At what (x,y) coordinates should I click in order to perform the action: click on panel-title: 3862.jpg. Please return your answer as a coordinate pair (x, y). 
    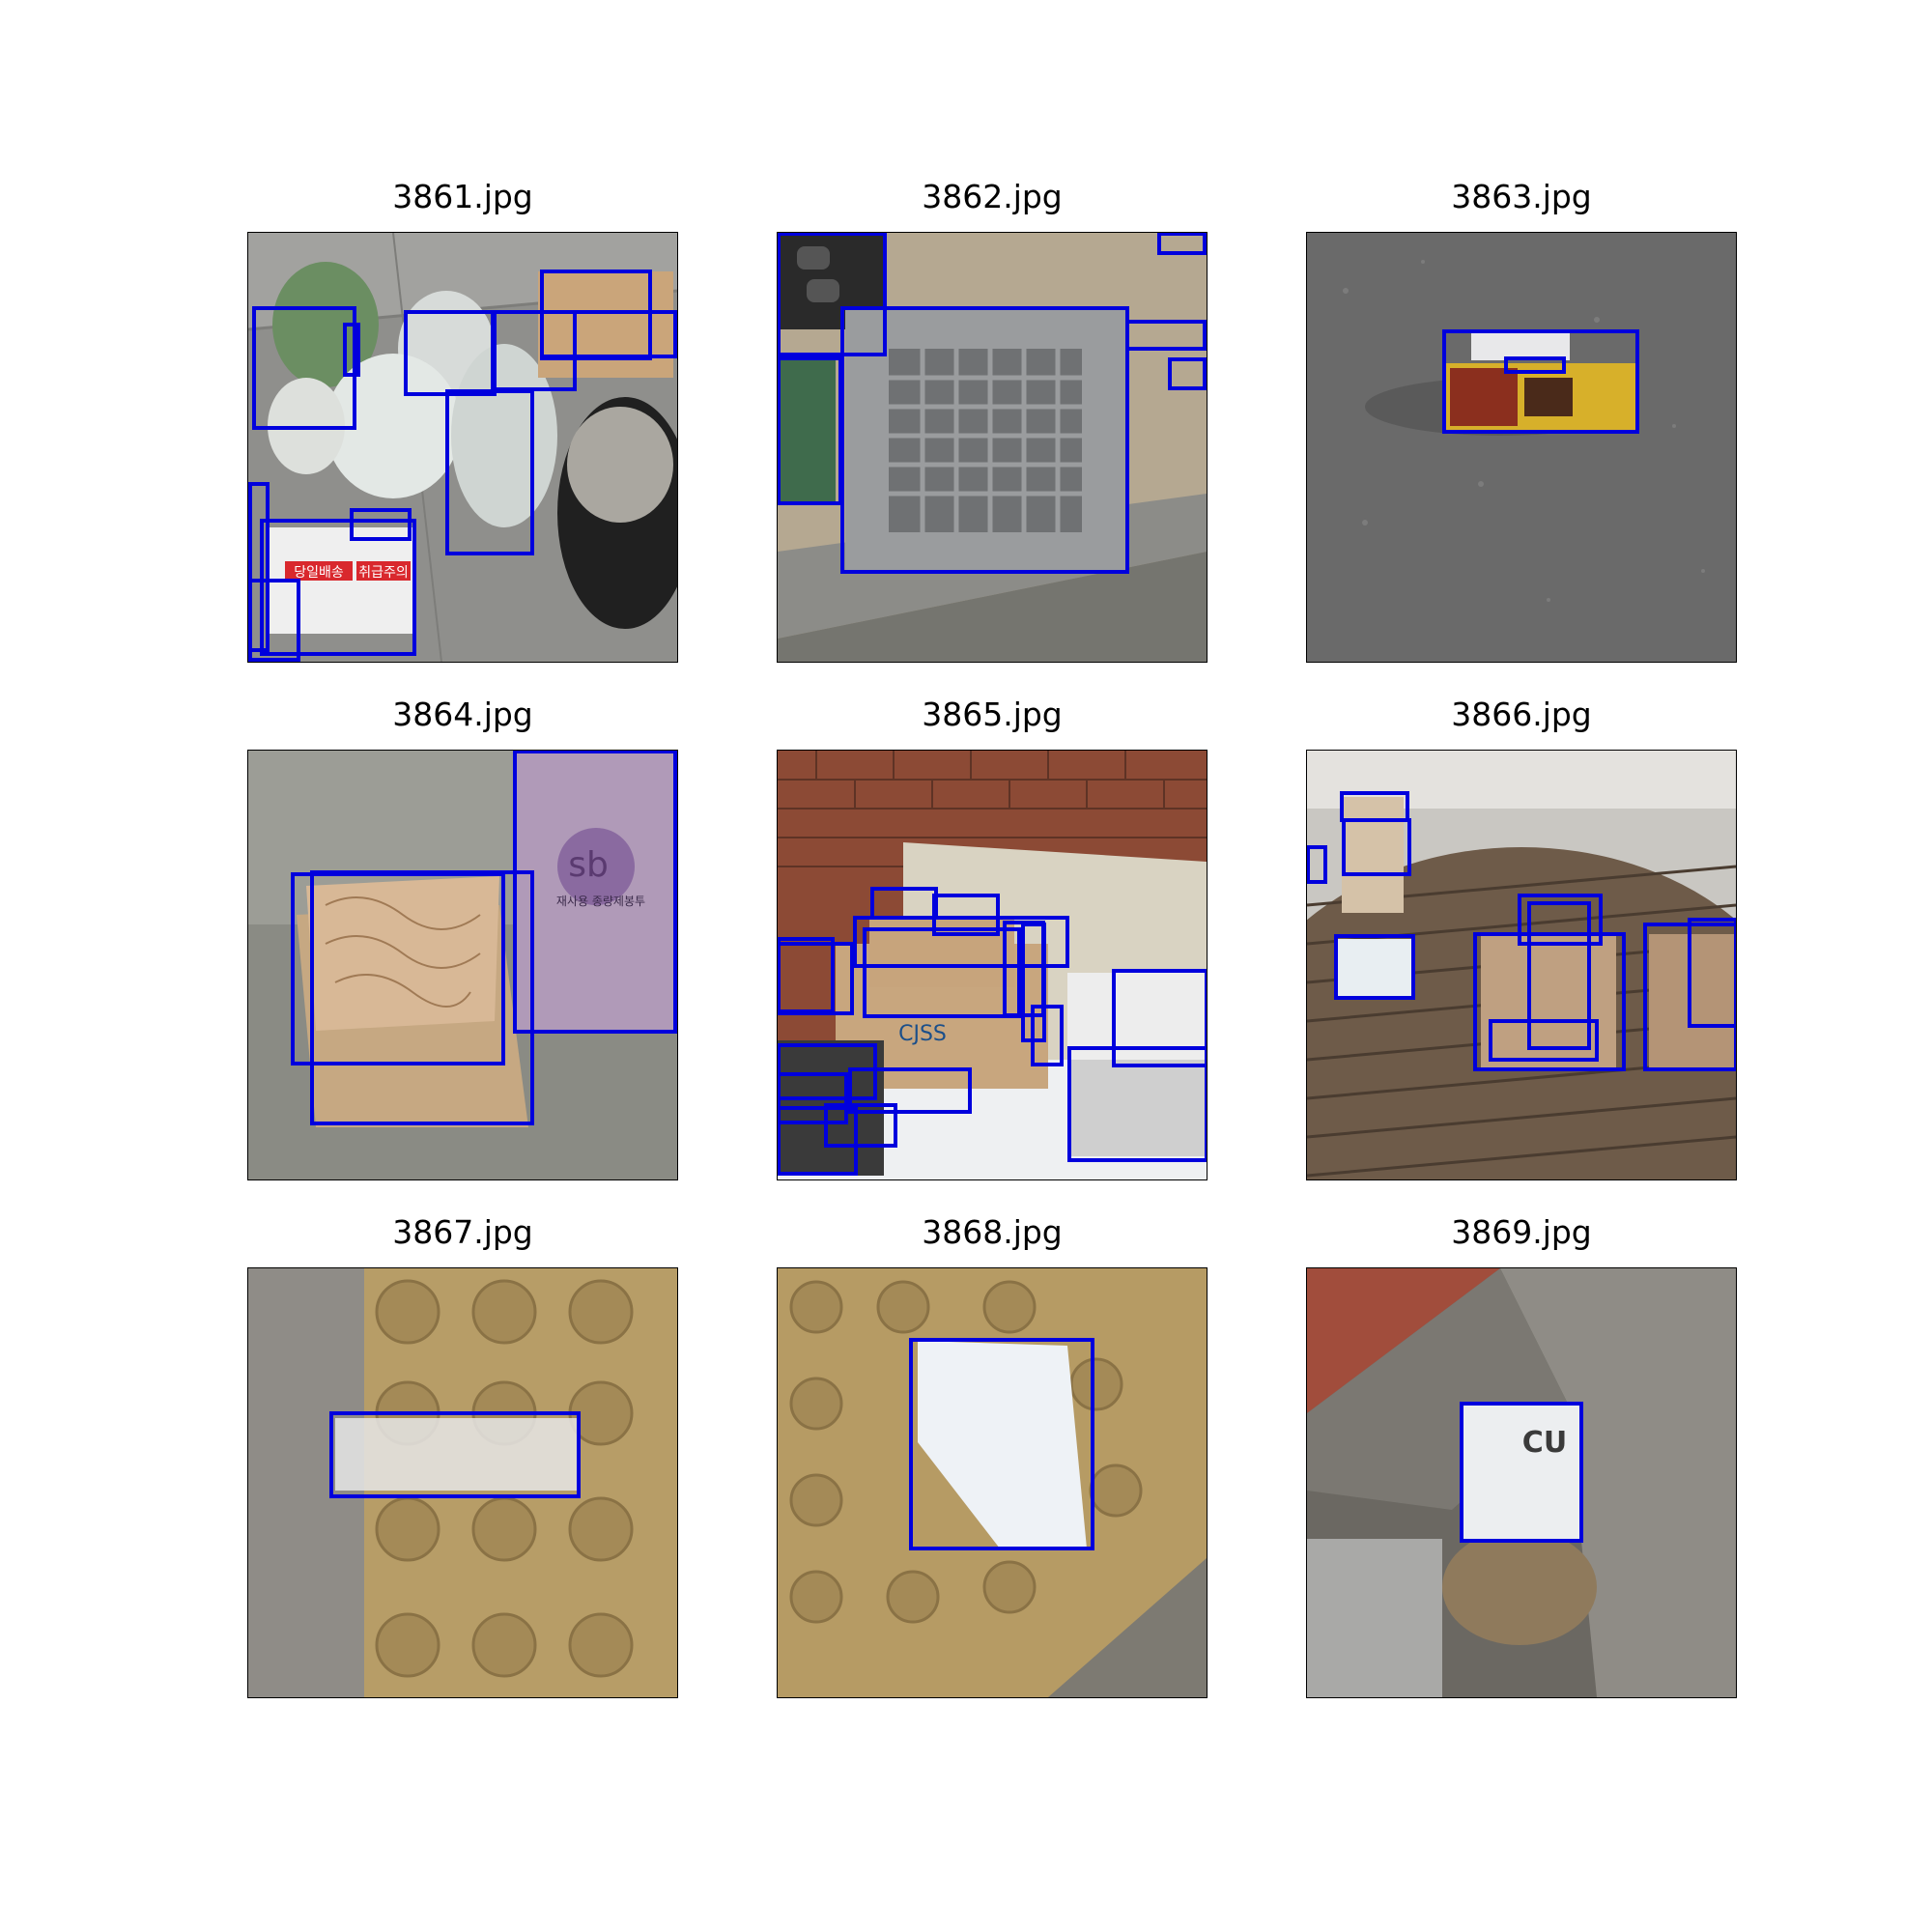
    Looking at the image, I should click on (992, 196).